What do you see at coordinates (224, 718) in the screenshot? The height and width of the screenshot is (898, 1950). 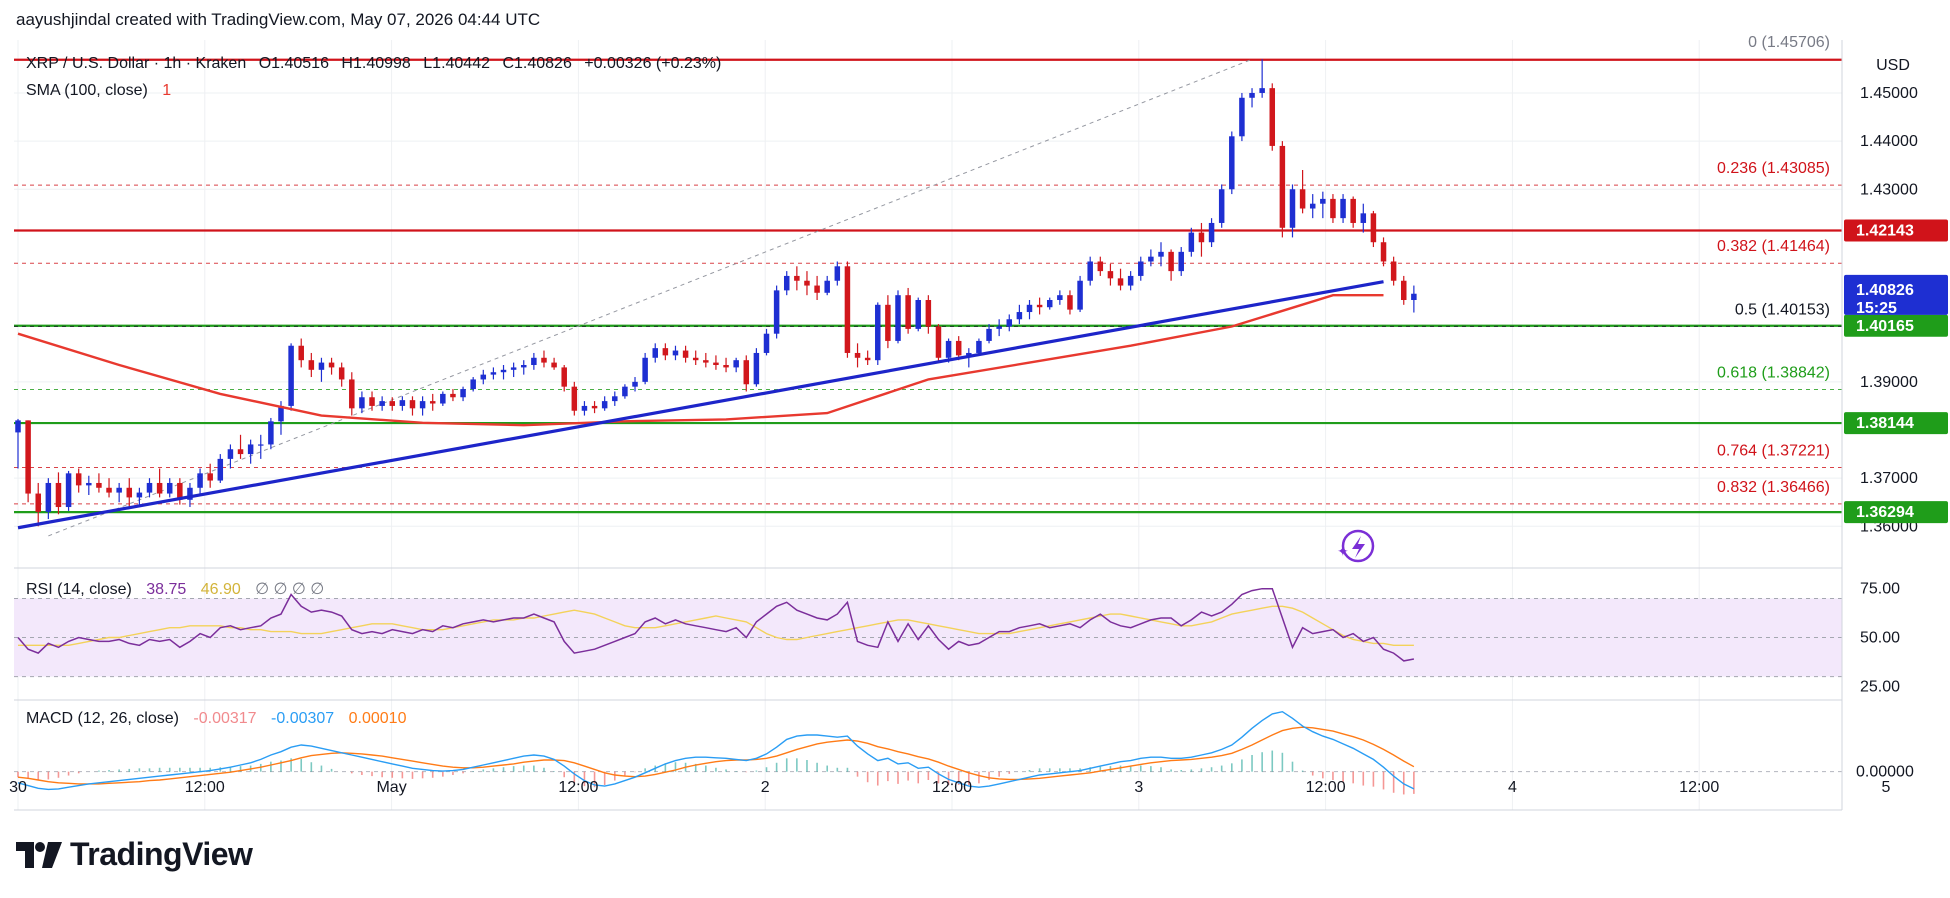 I see `macd-hist-value: -0.00317` at bounding box center [224, 718].